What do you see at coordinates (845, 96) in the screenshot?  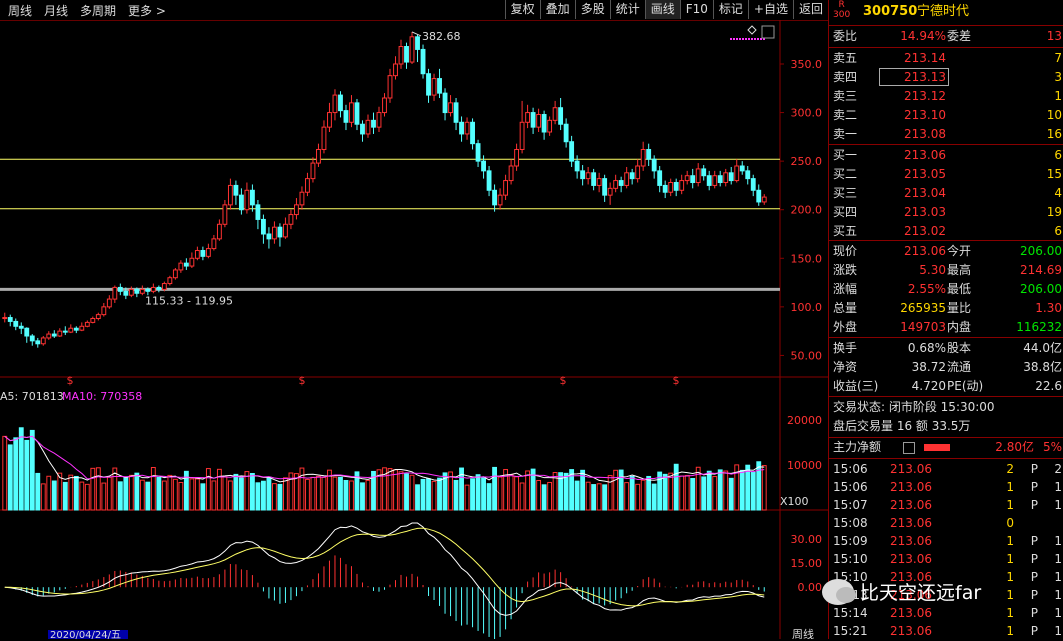 I see `ask-label: 卖三` at bounding box center [845, 96].